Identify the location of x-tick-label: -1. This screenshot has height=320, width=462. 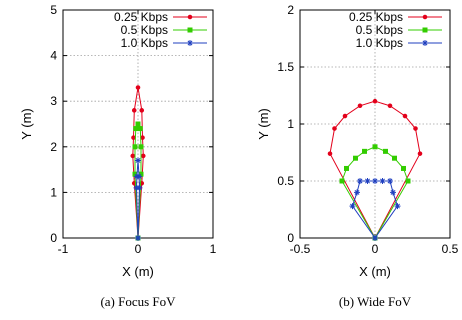
(63, 249).